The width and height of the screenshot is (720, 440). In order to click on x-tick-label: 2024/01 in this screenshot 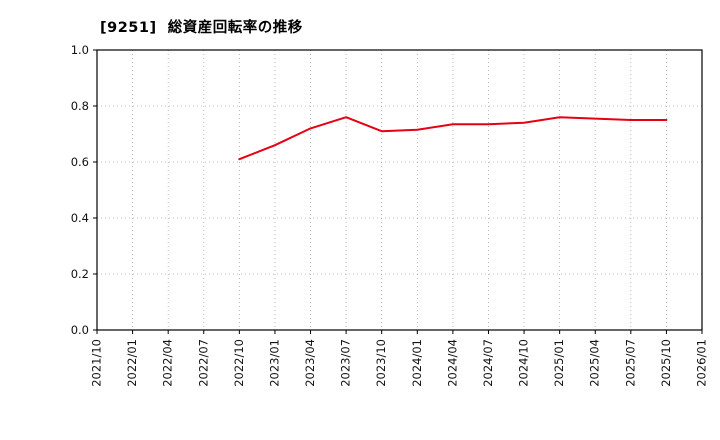, I will do `click(417, 363)`.